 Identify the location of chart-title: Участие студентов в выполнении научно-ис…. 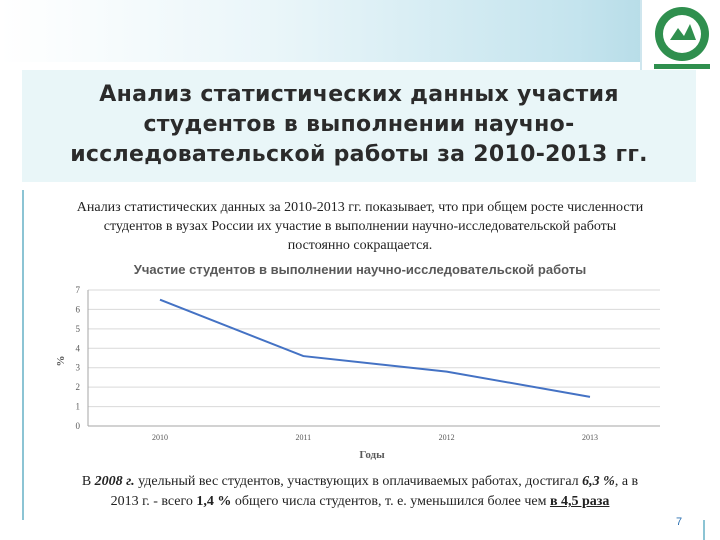
(360, 269).